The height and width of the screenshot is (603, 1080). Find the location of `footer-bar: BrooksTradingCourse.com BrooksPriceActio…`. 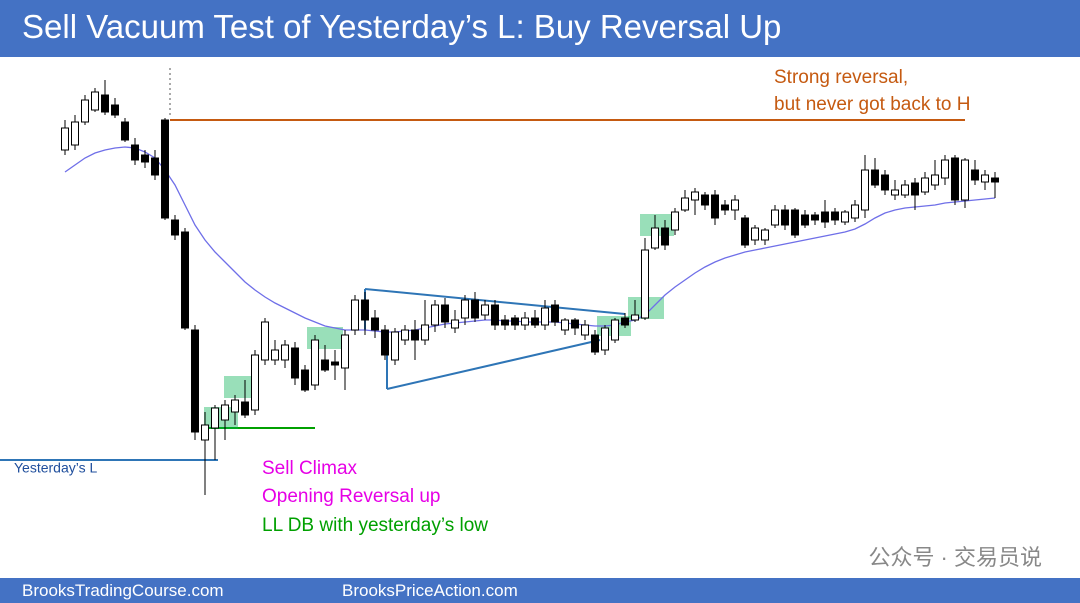

footer-bar: BrooksTradingCourse.com BrooksPriceActio… is located at coordinates (540, 590).